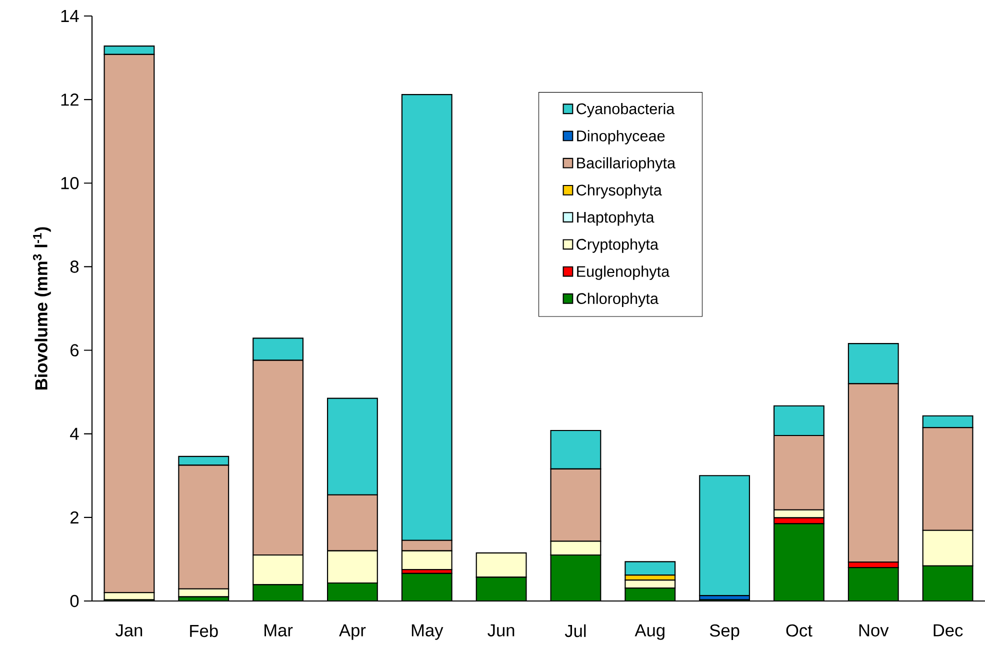  What do you see at coordinates (623, 273) in the screenshot?
I see `legend-label: Euglenophyta` at bounding box center [623, 273].